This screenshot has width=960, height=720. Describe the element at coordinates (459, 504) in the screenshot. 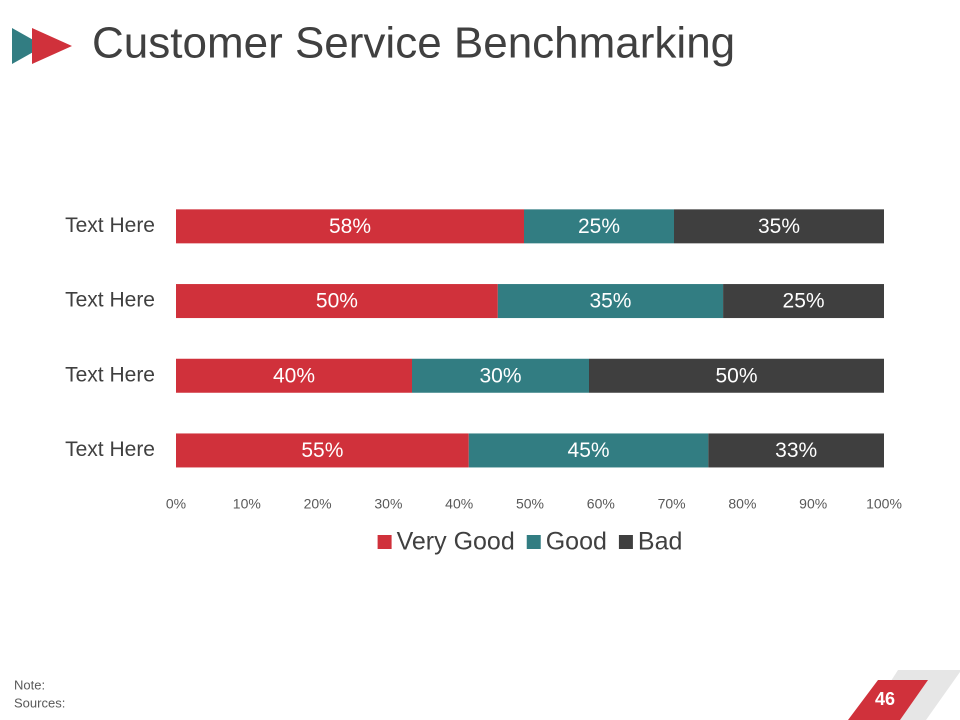

I see `x-tick-label: 40%` at that location.